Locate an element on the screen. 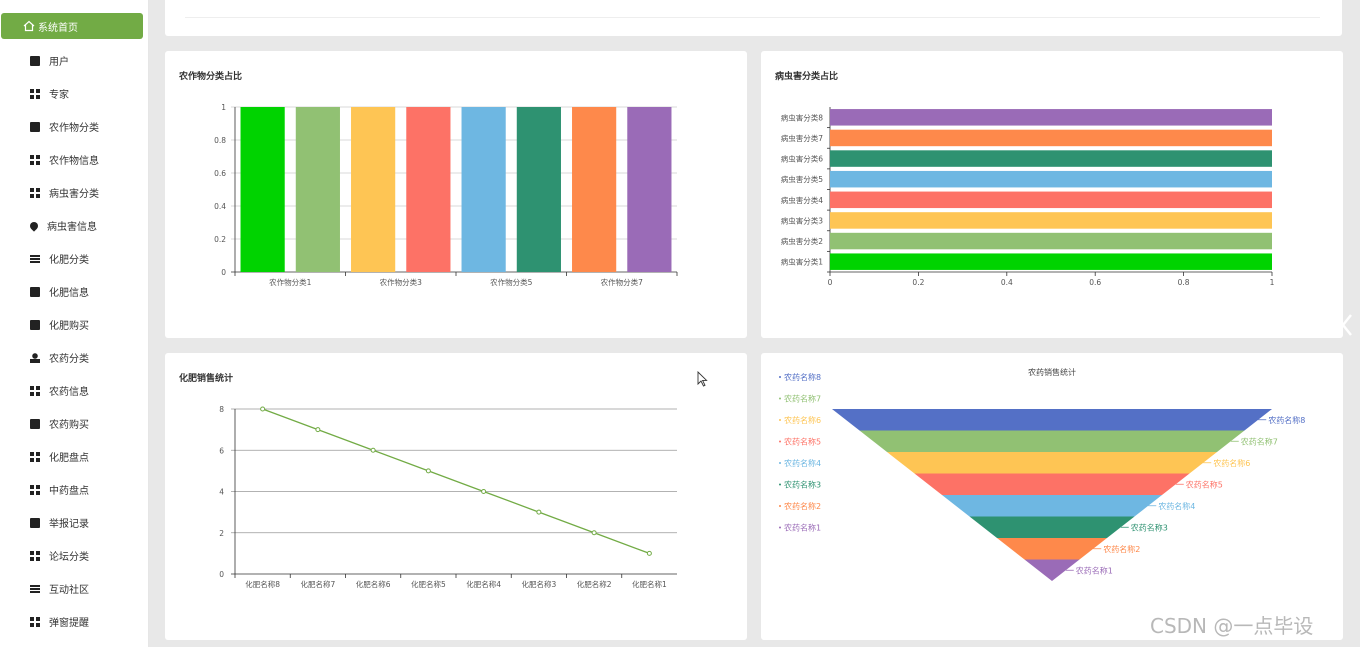  x-tick-label: 化肥名称2 is located at coordinates (594, 584).